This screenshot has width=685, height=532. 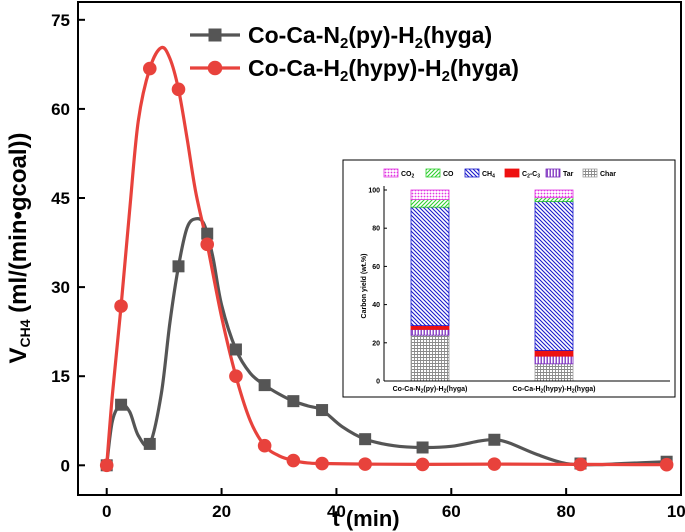 What do you see at coordinates (221, 511) in the screenshot?
I see `x-tick-label: 20` at bounding box center [221, 511].